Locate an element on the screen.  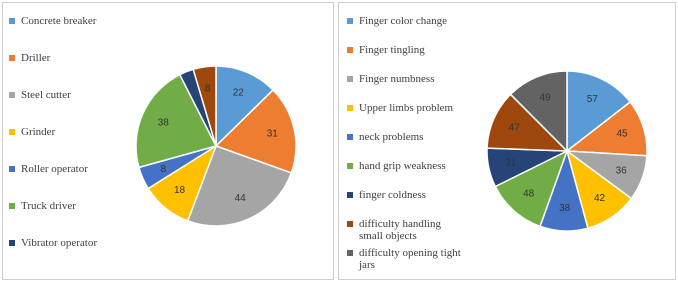
legend-label: Upper limbs problem is located at coordinates (406, 108).